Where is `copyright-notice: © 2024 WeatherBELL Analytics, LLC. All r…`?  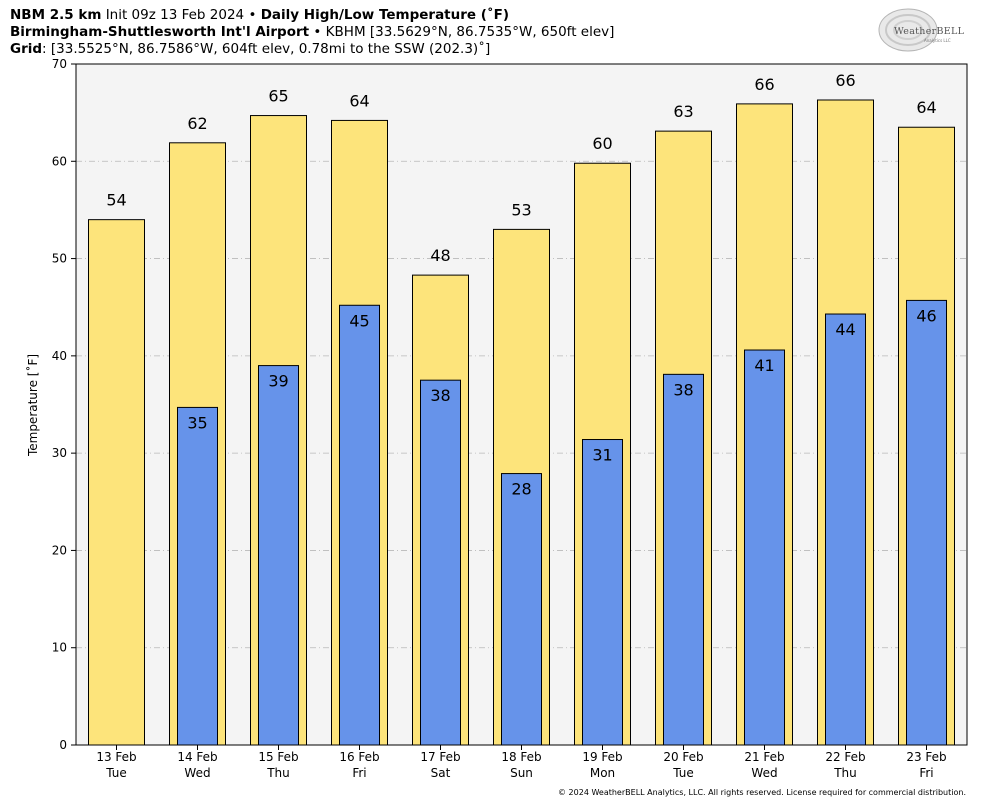
copyright-notice: © 2024 WeatherBELL Analytics, LLC. All r… is located at coordinates (762, 792).